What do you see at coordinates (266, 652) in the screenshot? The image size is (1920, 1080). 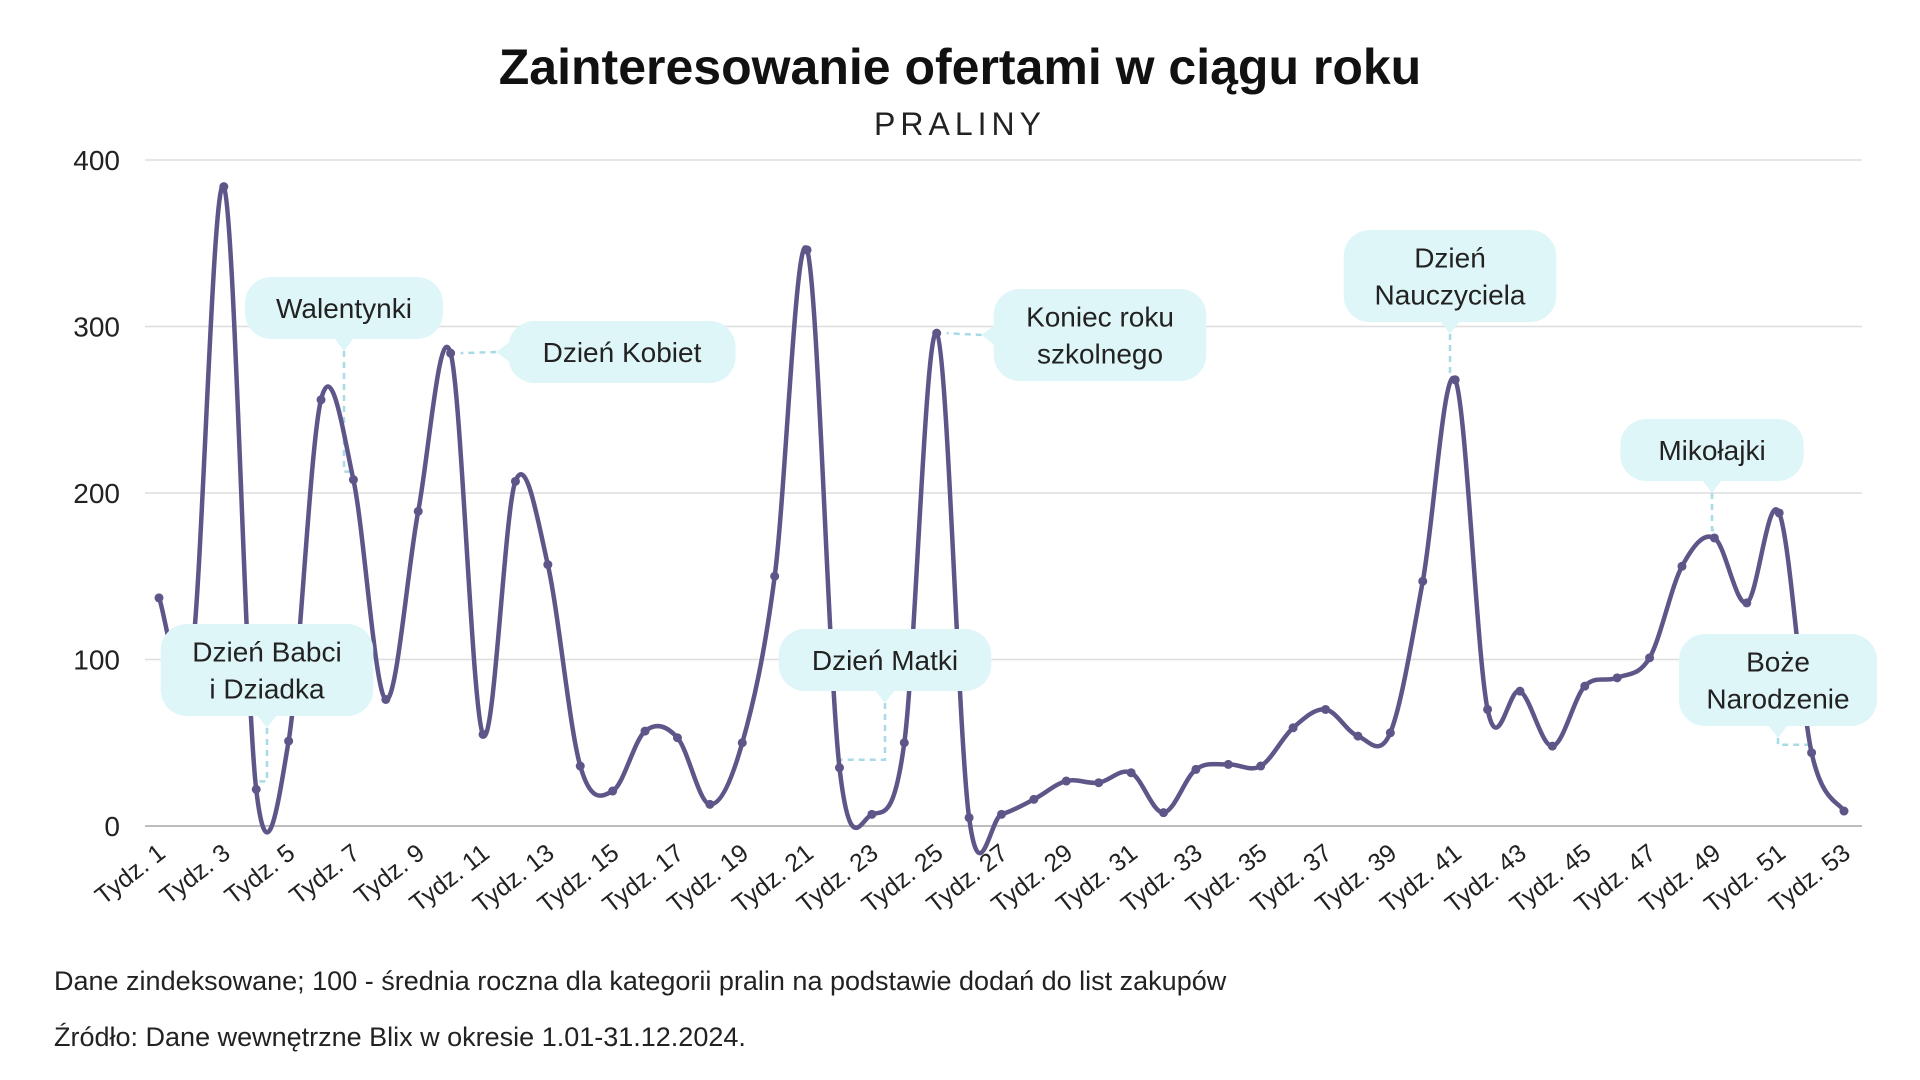 I see `callout-text: Dzień Babci` at bounding box center [266, 652].